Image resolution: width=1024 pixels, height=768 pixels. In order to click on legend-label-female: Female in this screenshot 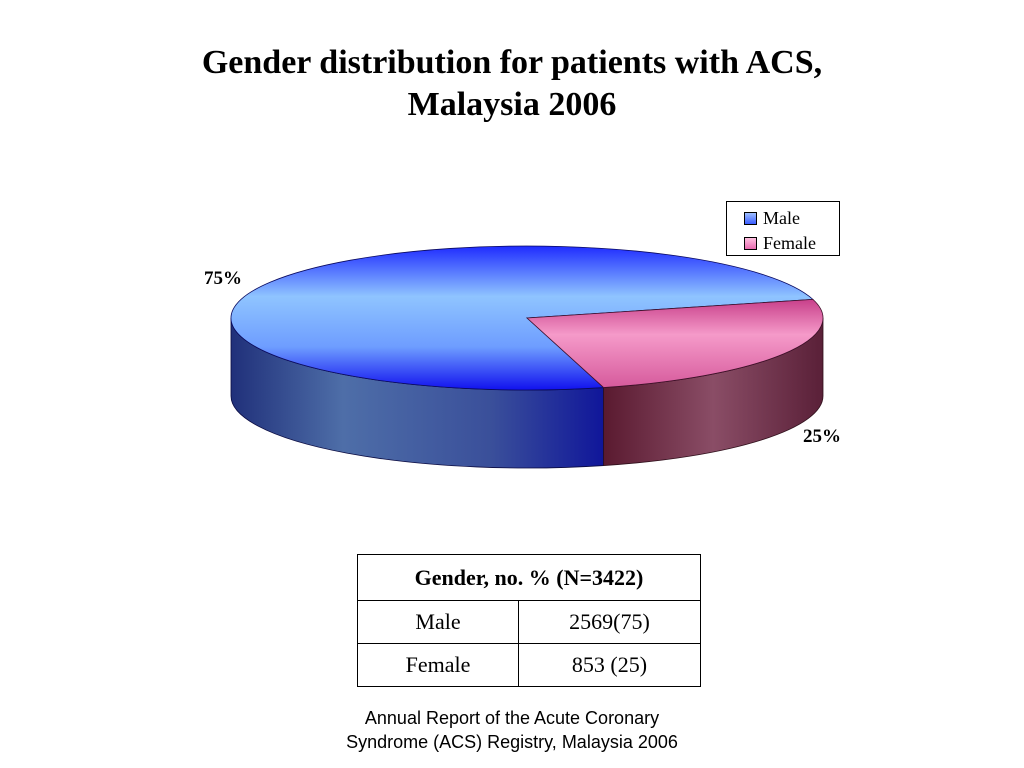, I will do `click(789, 243)`.